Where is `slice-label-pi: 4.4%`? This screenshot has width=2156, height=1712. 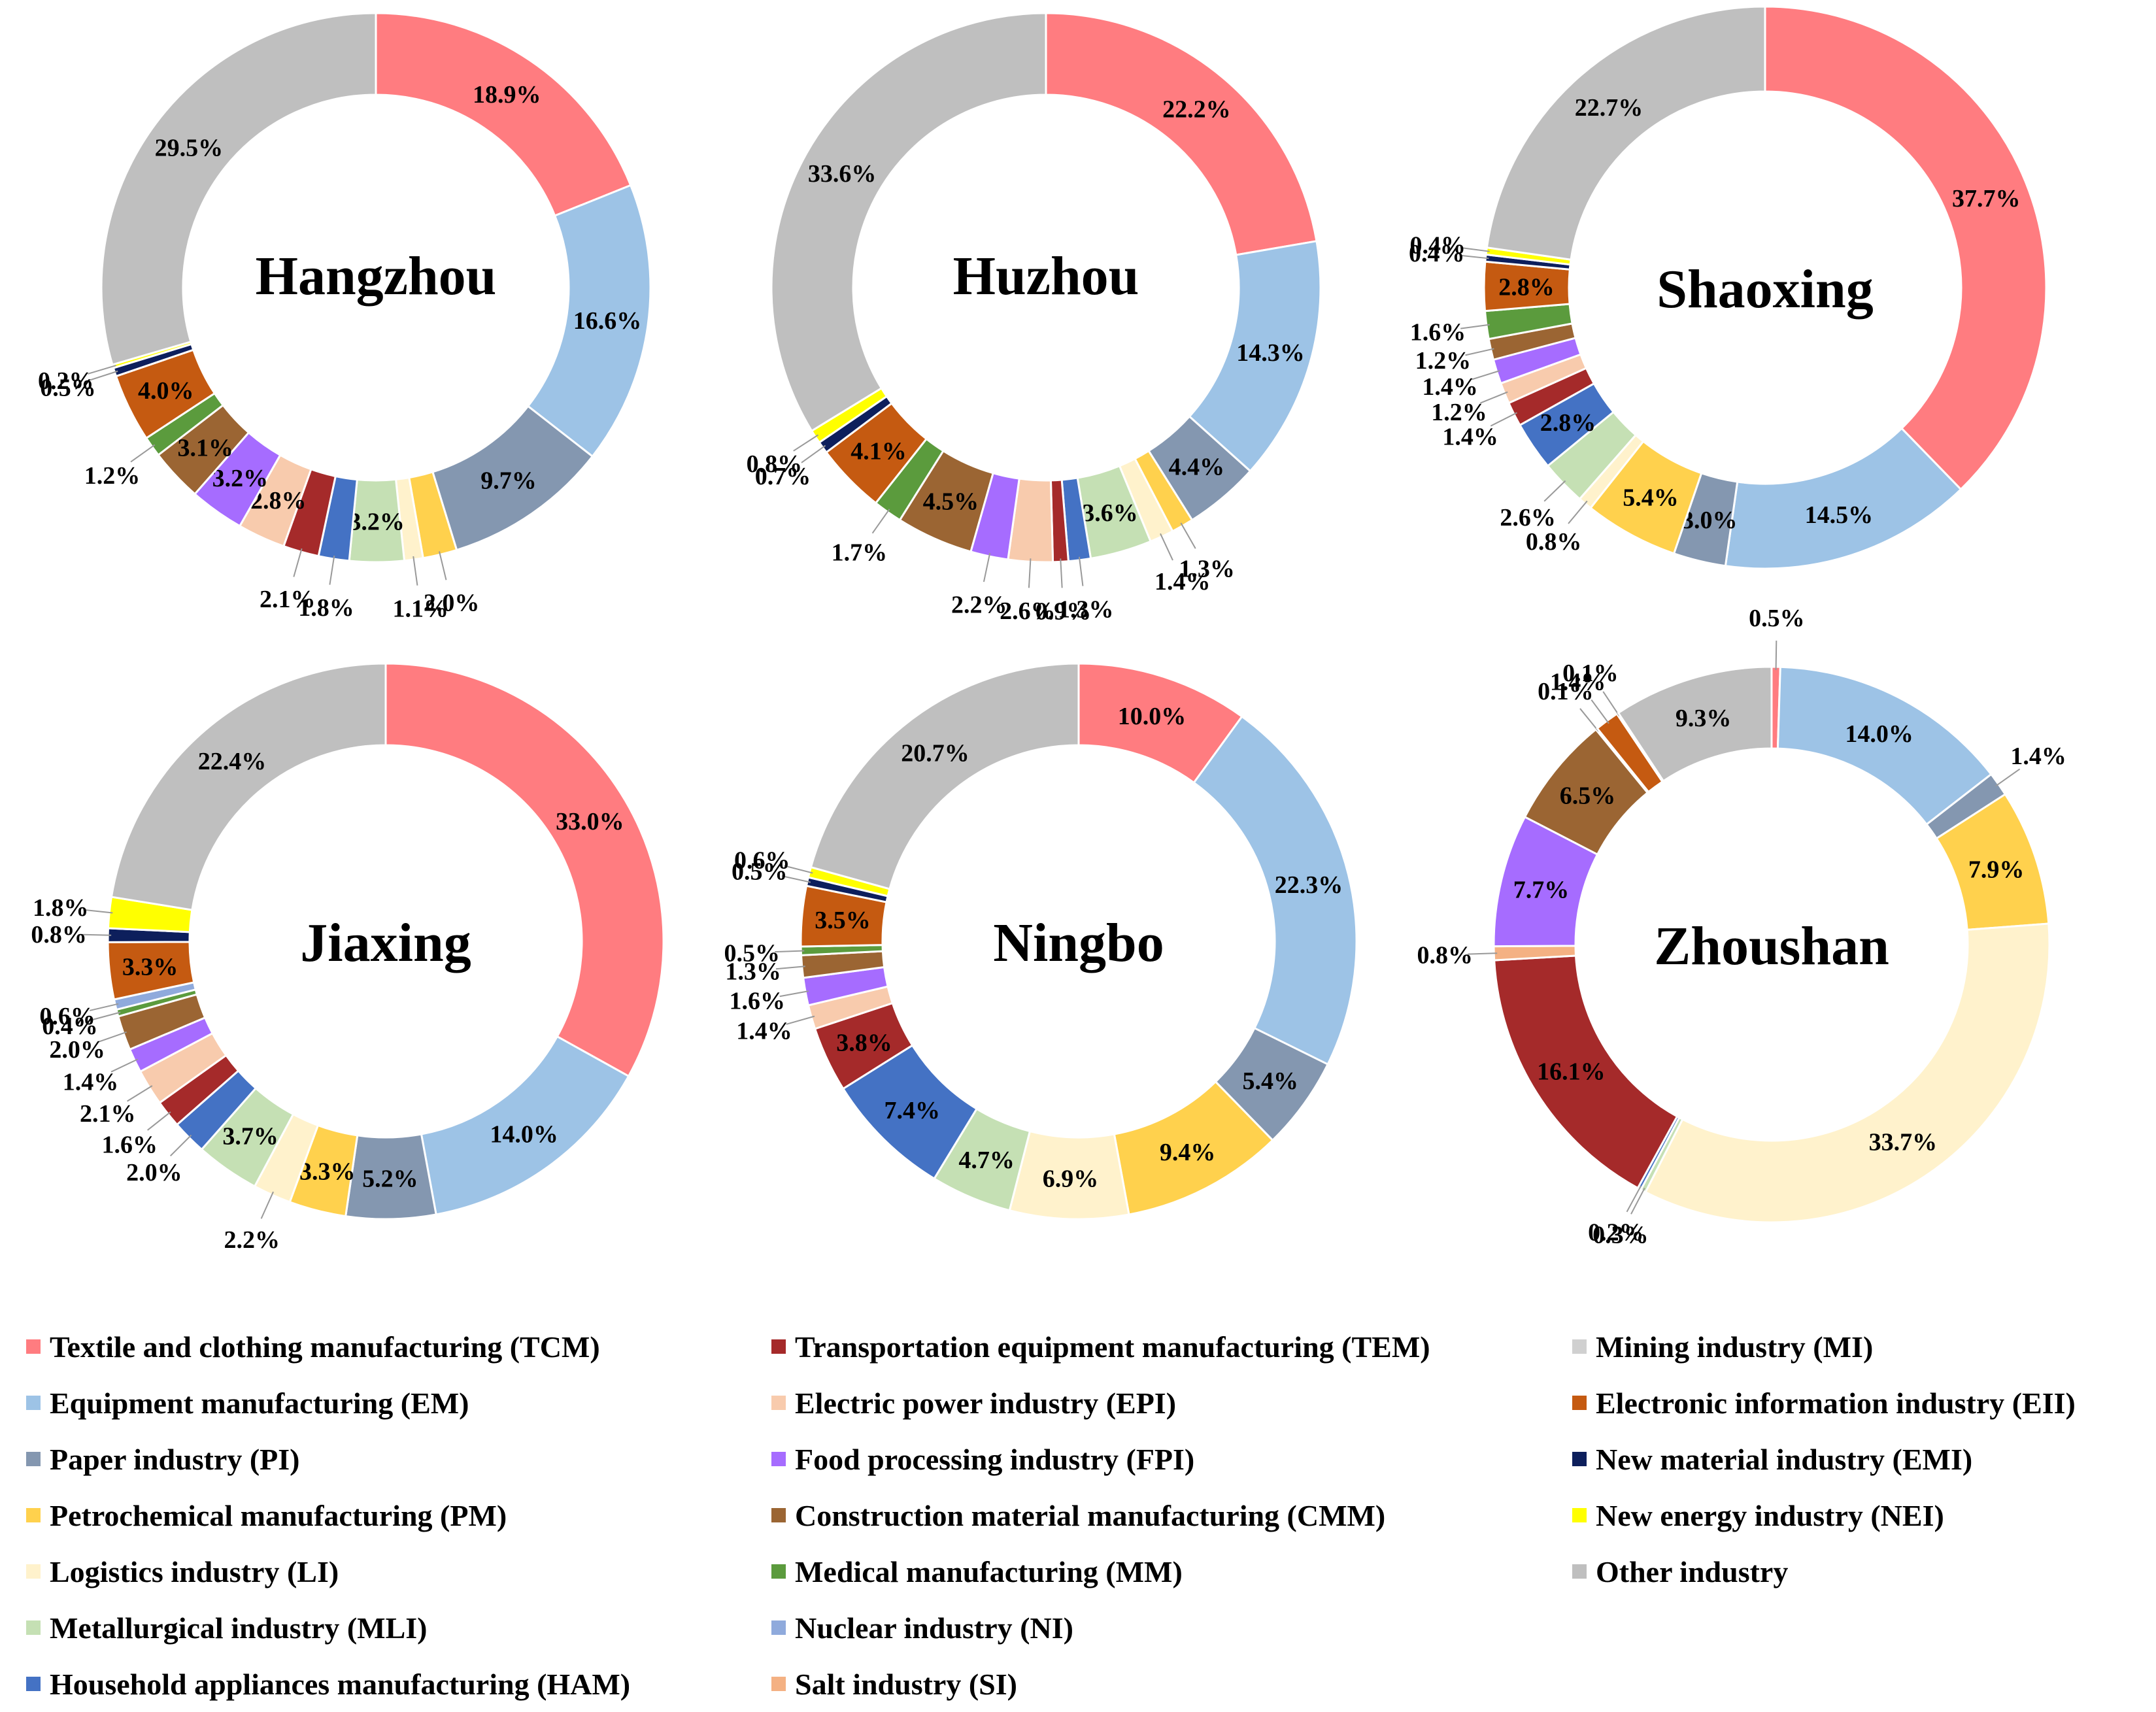
slice-label-pi: 4.4% is located at coordinates (1197, 467).